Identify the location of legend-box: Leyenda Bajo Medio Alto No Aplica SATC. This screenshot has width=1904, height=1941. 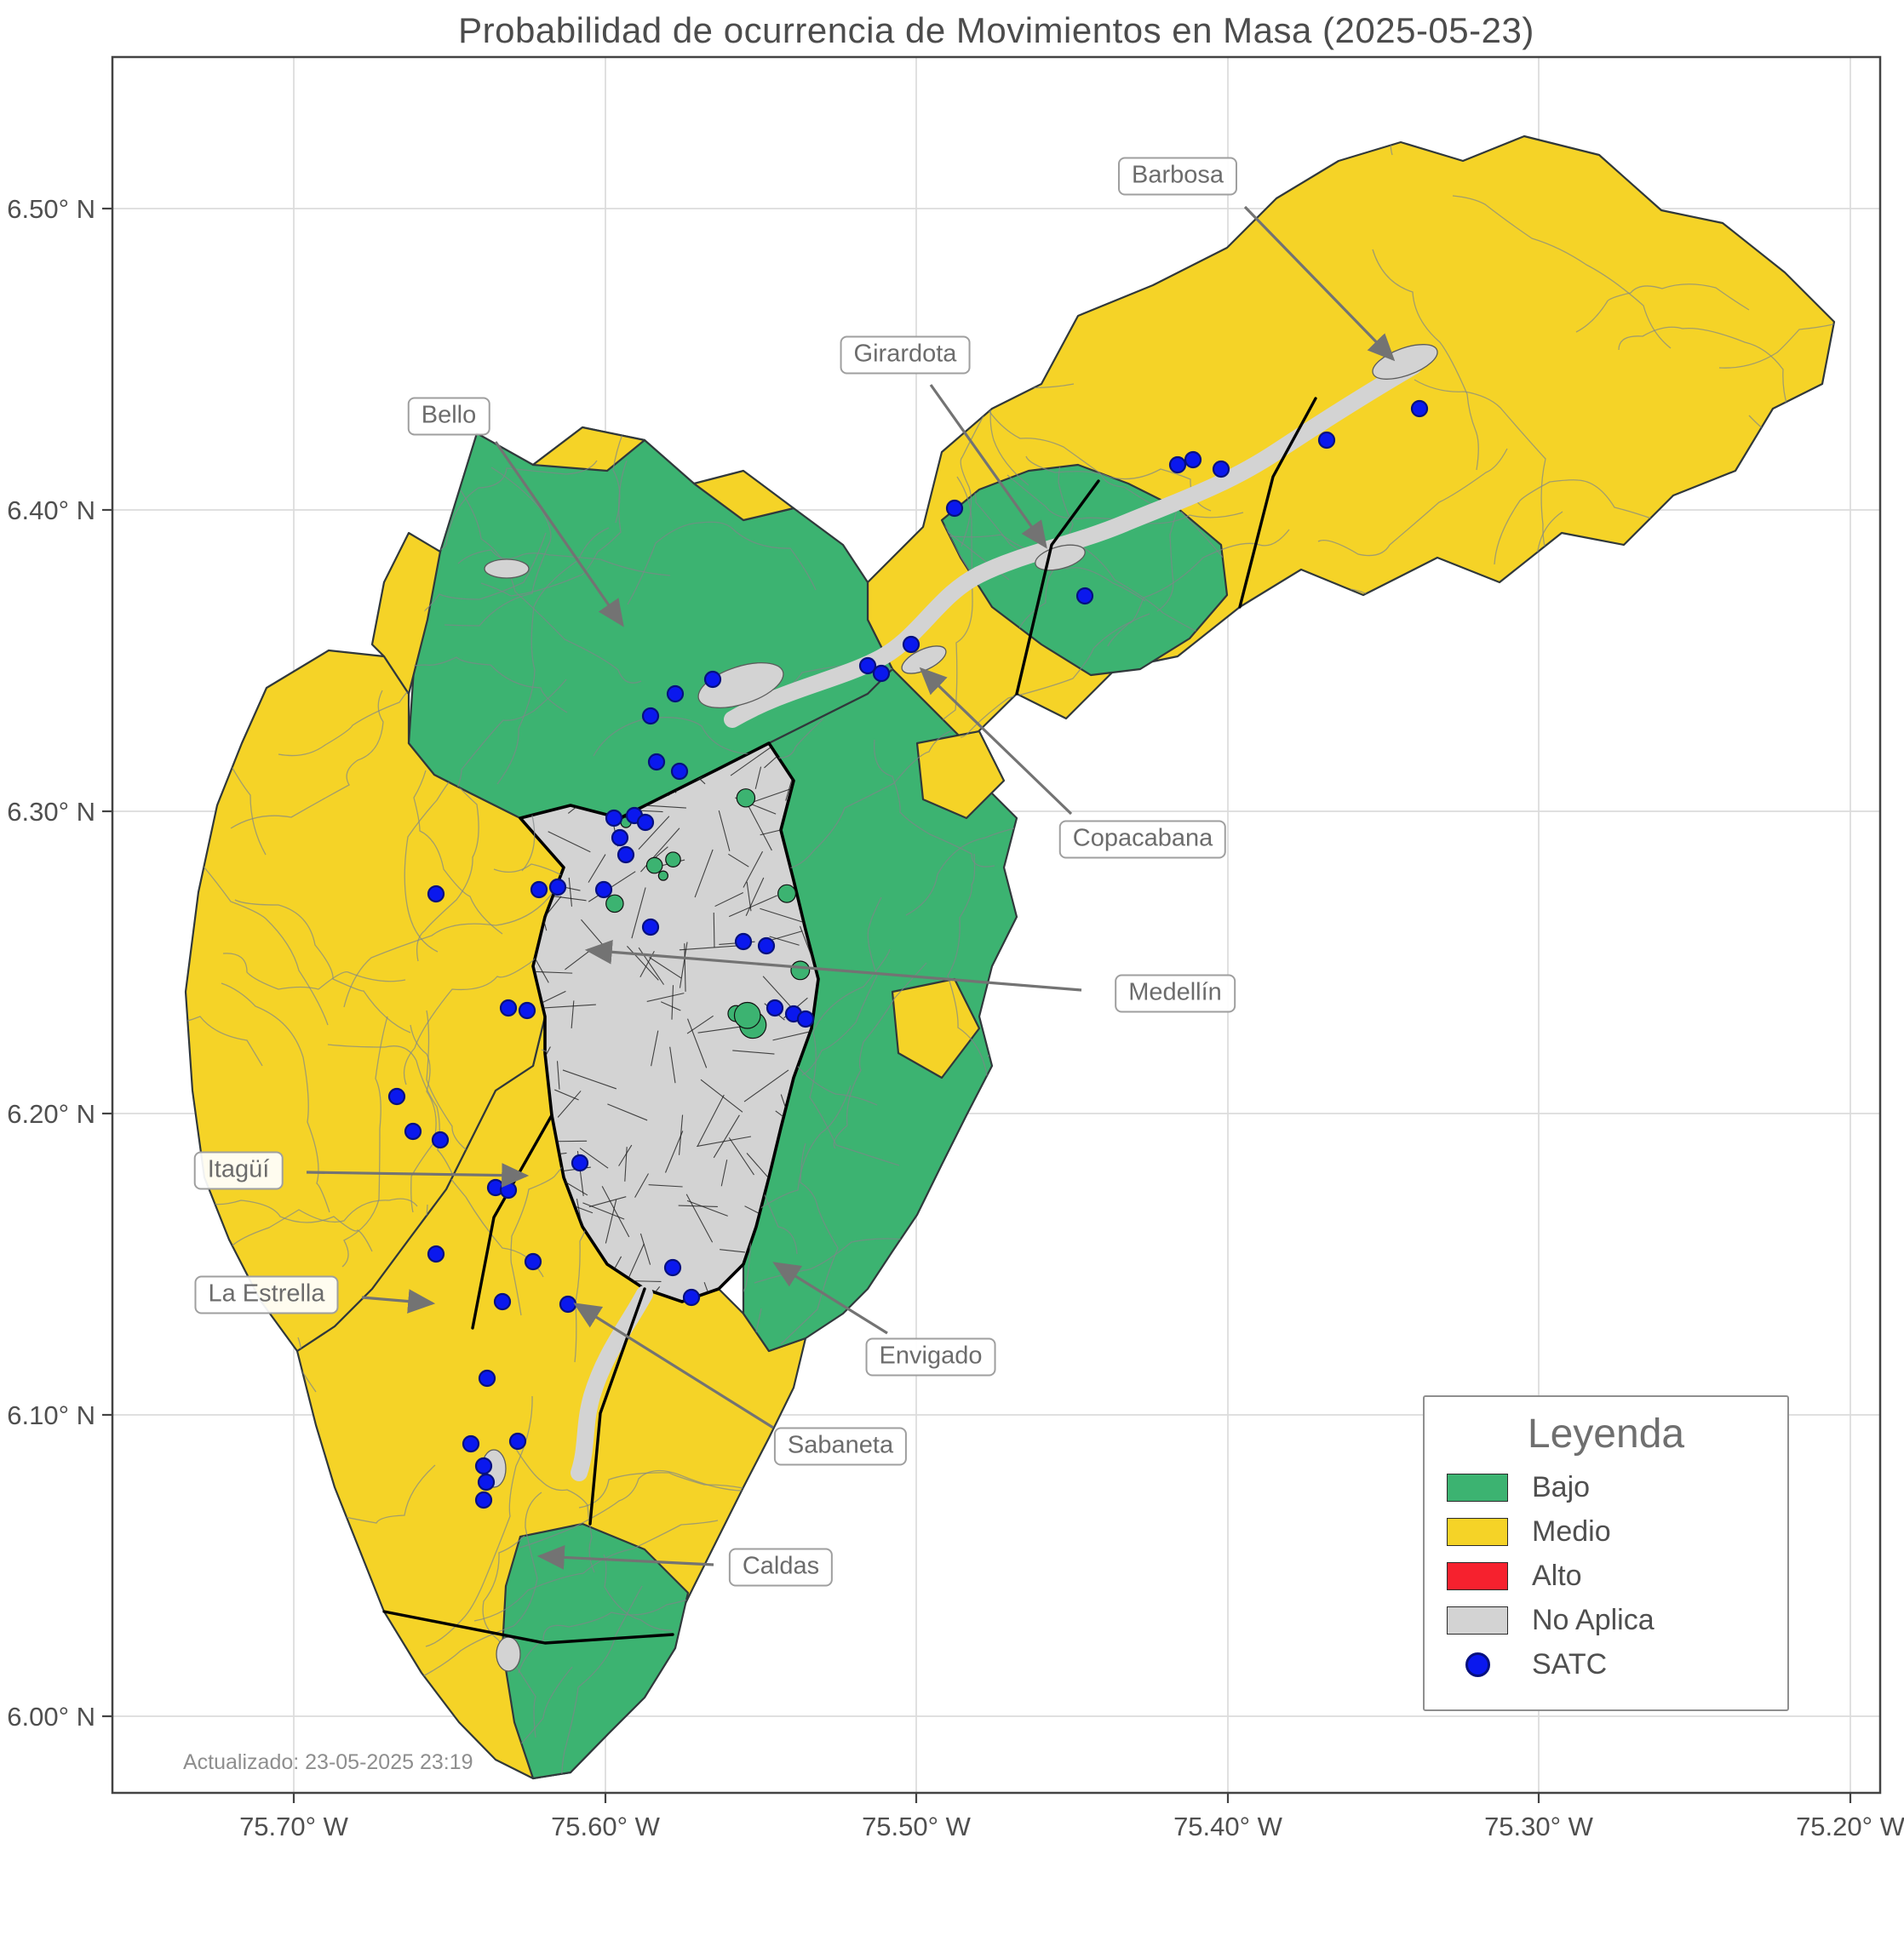
(1606, 1553).